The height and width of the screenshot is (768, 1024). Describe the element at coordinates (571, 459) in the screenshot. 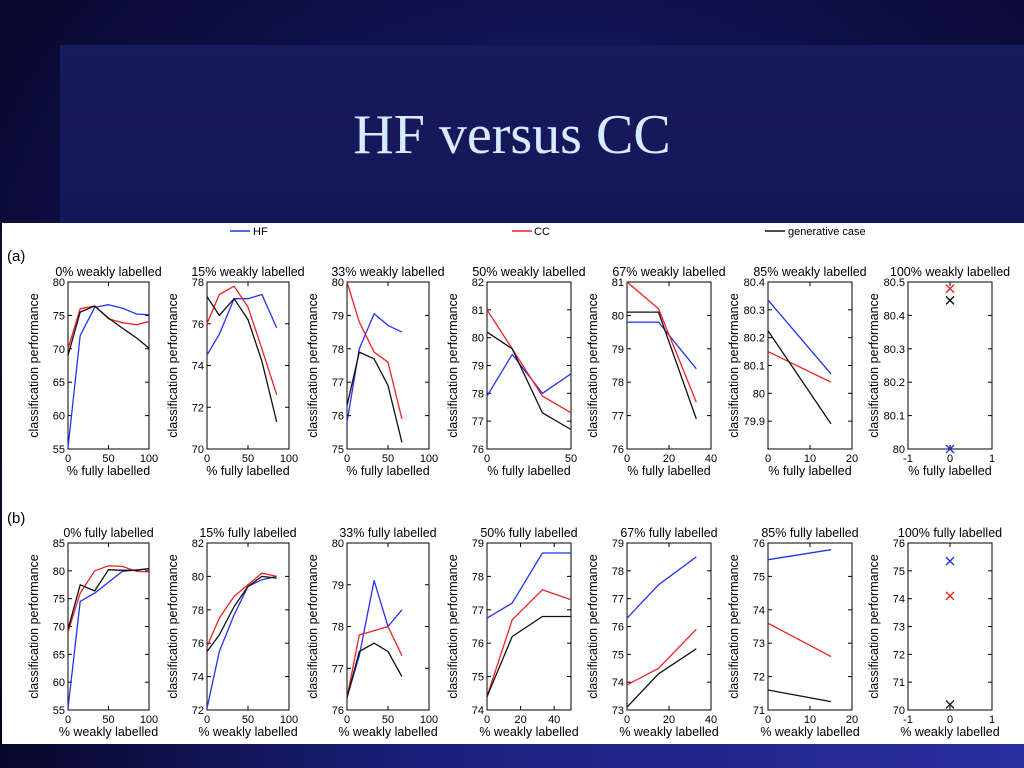

I see `chart-a4-xtick-label: 50` at that location.